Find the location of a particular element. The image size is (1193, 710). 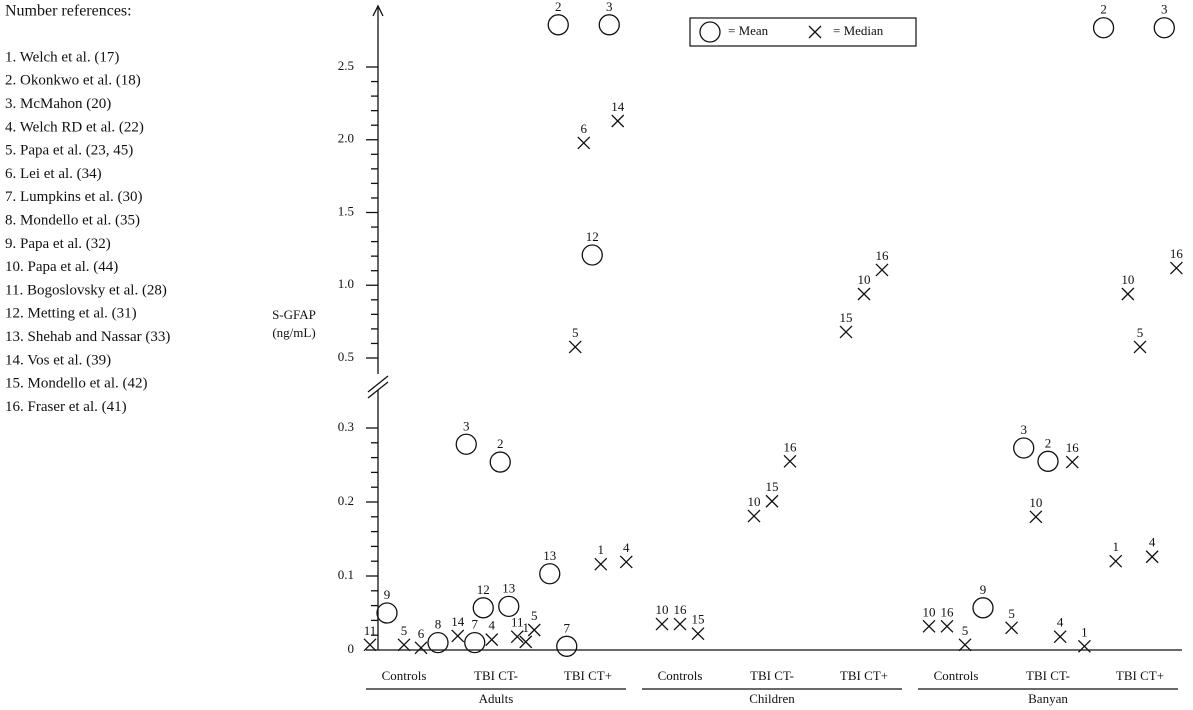

legend-box is located at coordinates (803, 32).